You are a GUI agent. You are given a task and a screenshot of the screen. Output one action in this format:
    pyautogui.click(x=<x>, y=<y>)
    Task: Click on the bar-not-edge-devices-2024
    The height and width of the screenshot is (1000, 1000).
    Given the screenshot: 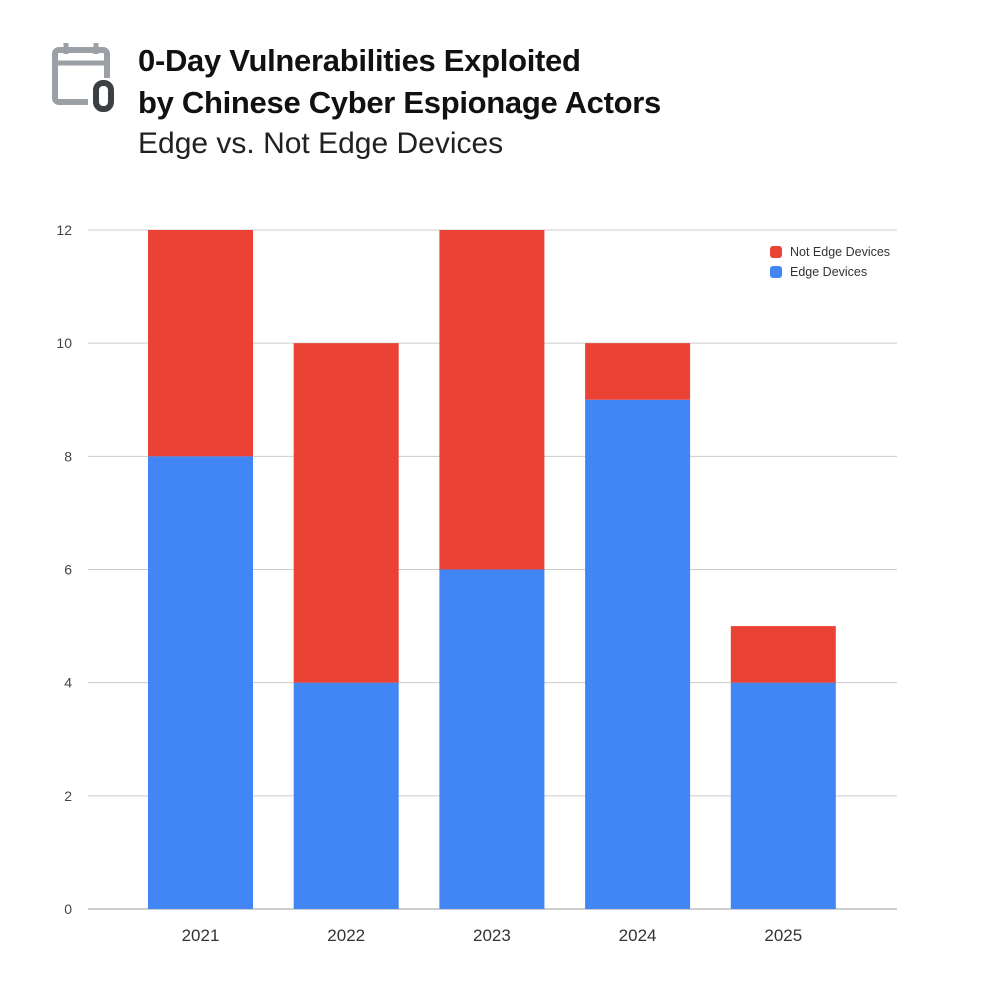 What is the action you would take?
    pyautogui.click(x=638, y=371)
    